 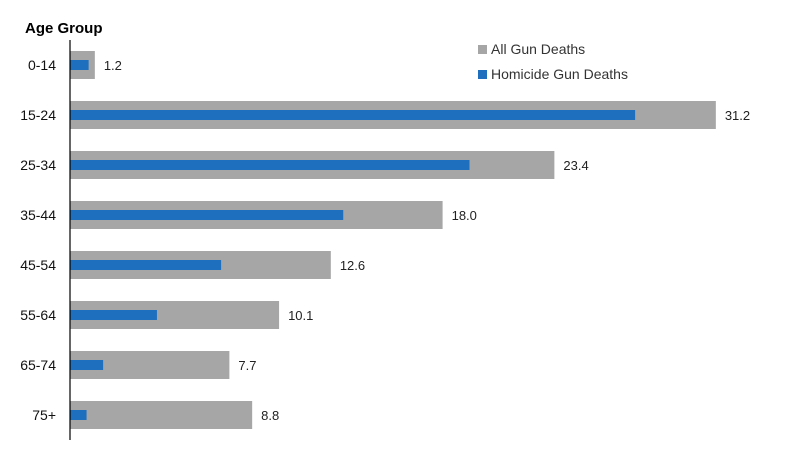 I want to click on legend: All Gun Deaths Homicide Gun Deaths, so click(x=553, y=61).